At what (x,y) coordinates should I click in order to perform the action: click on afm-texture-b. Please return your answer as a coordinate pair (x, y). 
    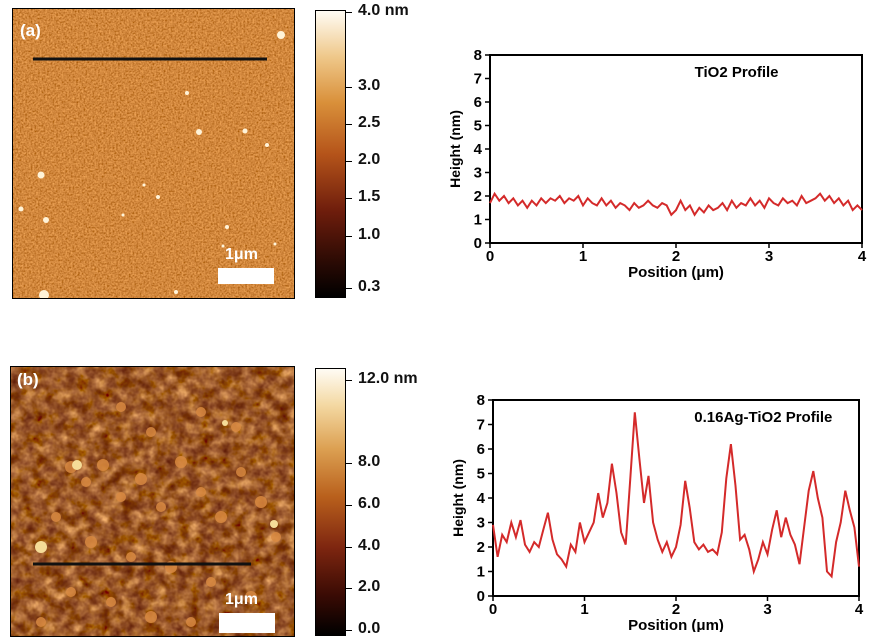
    Looking at the image, I should click on (152, 501).